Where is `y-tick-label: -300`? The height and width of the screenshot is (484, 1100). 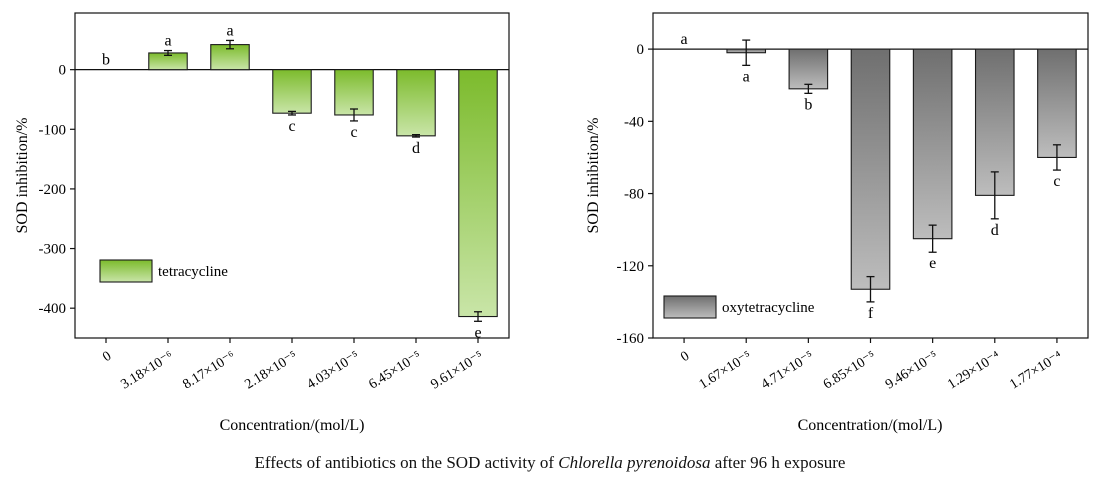 y-tick-label: -300 is located at coordinates (53, 250).